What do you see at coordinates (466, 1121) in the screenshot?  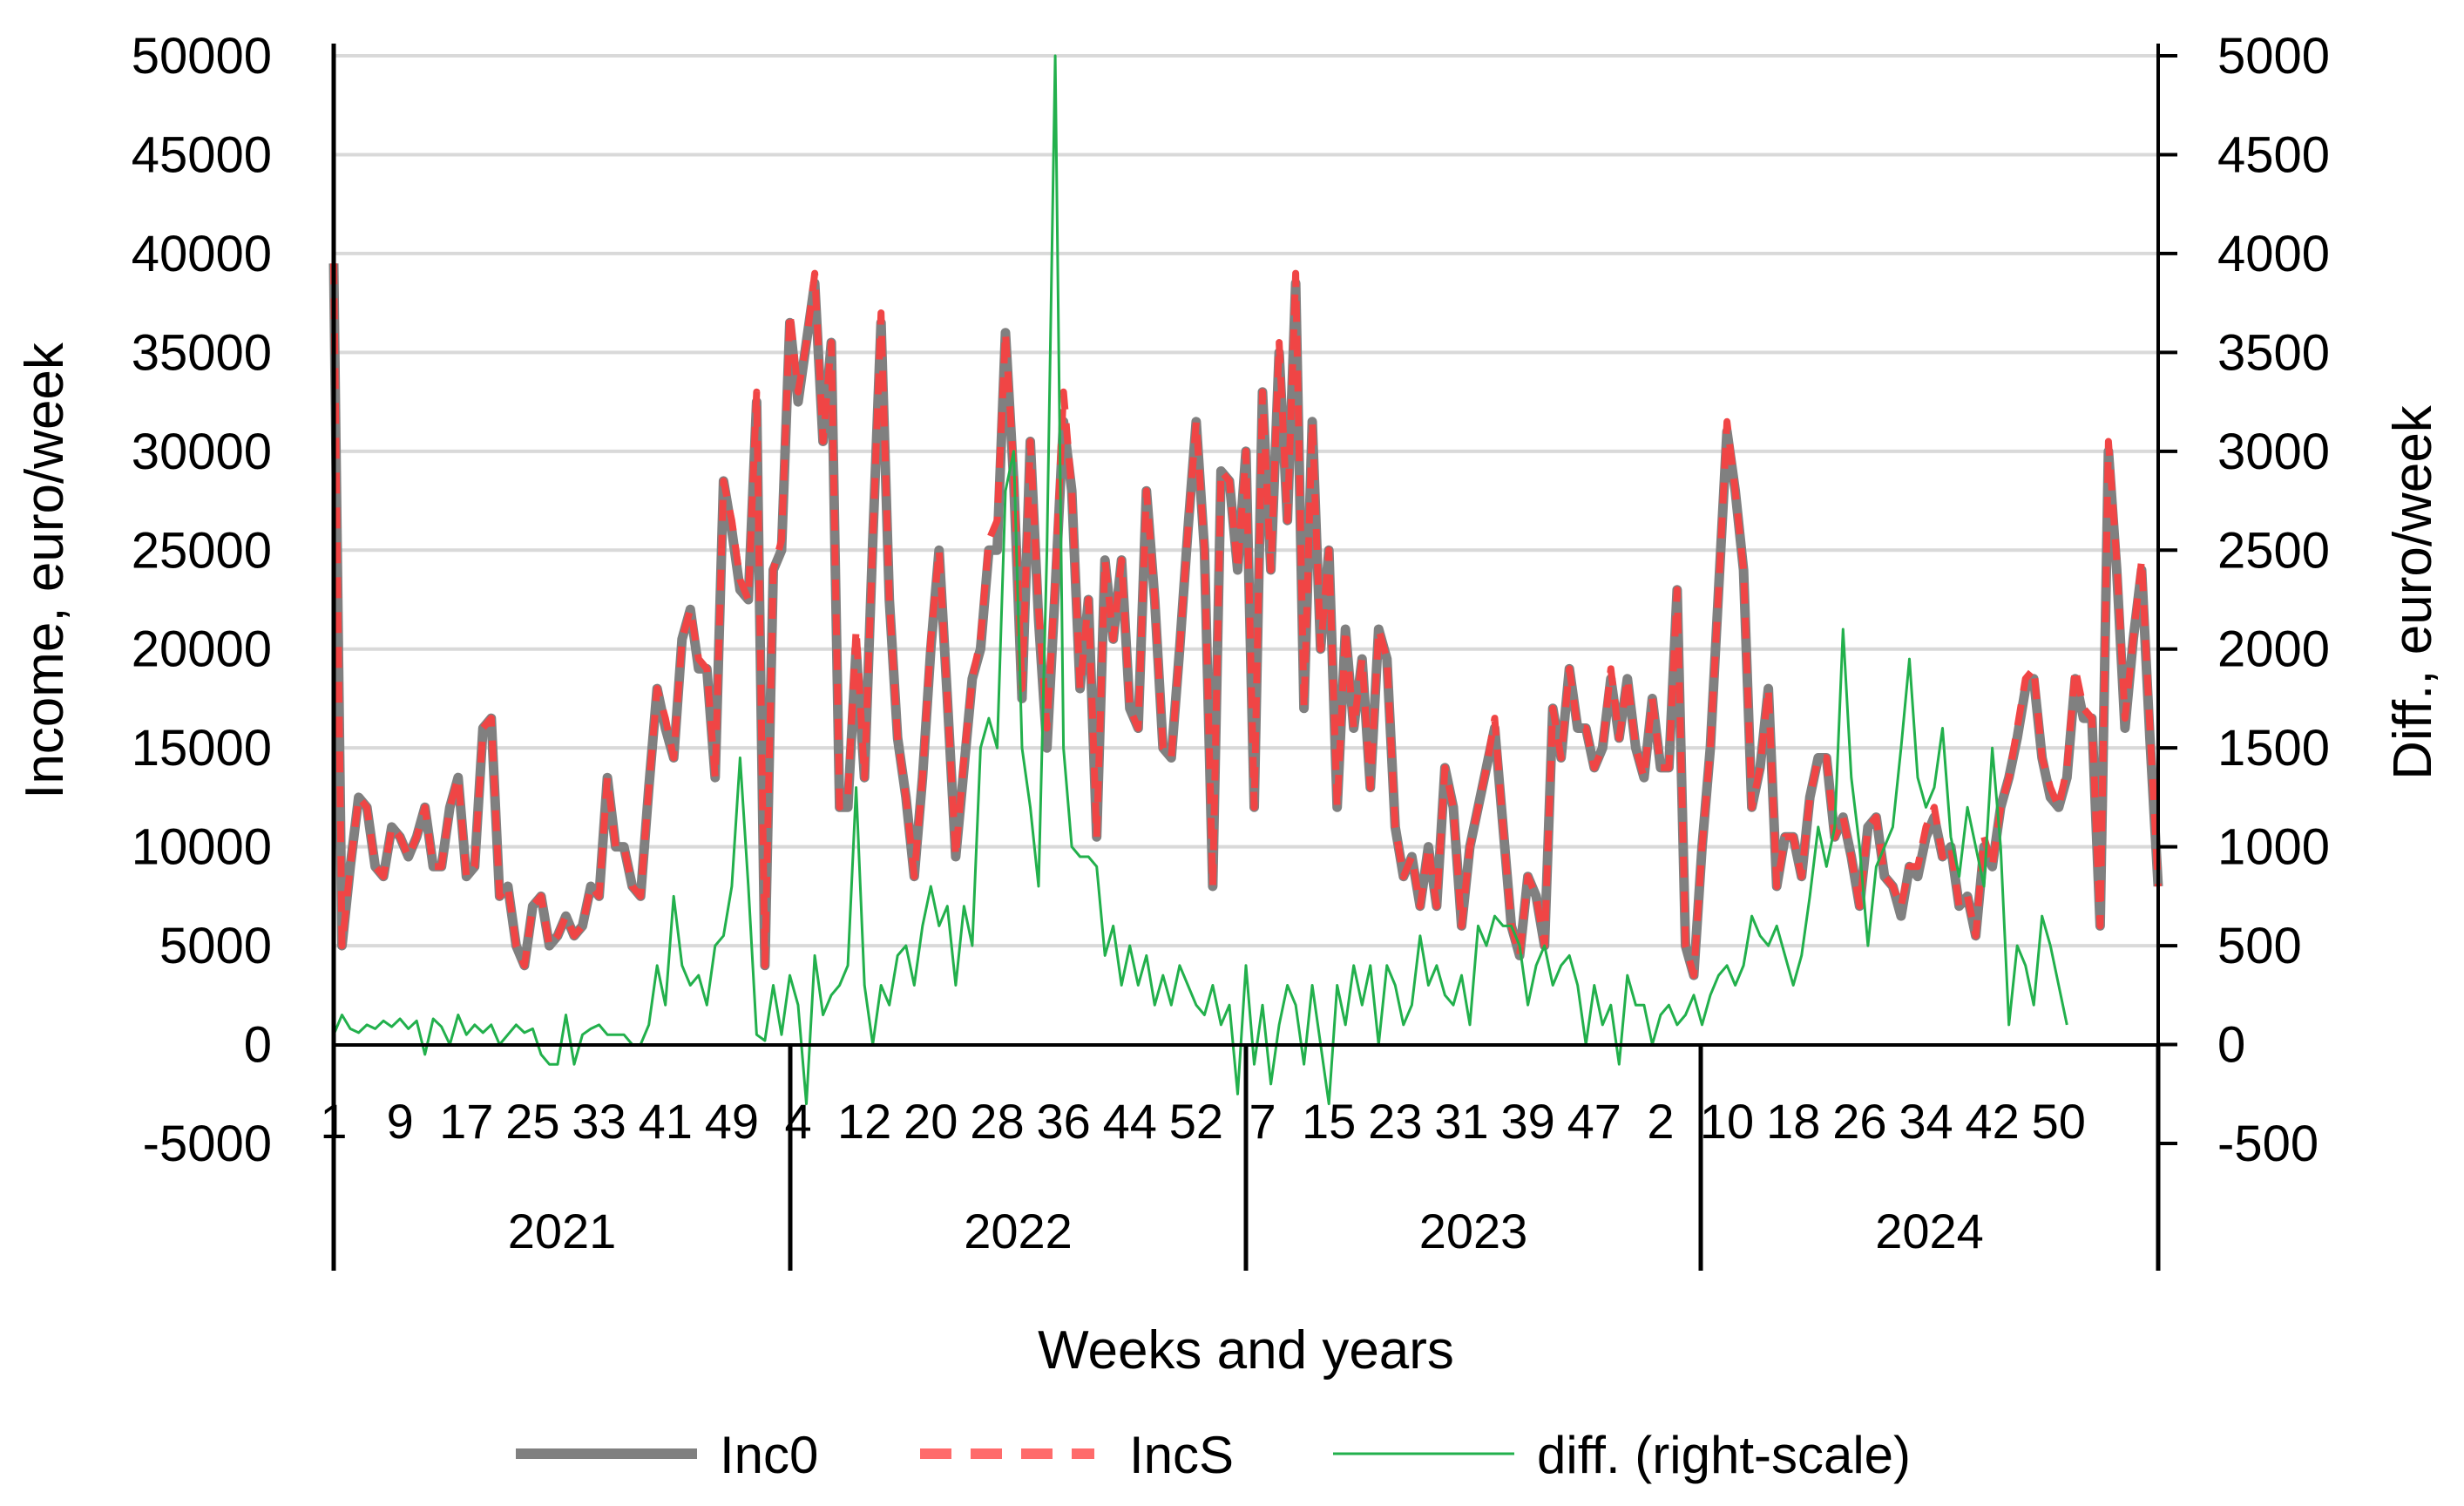 I see `x-tick-label-week: 17` at bounding box center [466, 1121].